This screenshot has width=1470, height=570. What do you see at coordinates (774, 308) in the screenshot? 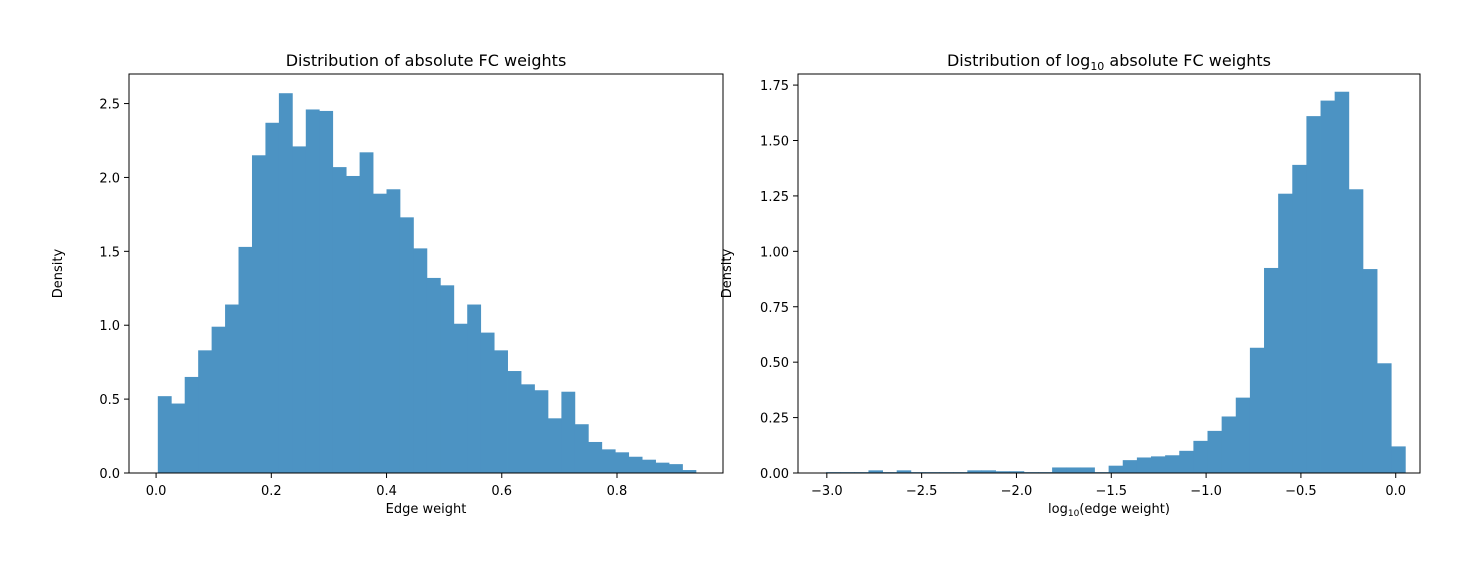
I see `y-tick-label: 0.75` at bounding box center [774, 308].